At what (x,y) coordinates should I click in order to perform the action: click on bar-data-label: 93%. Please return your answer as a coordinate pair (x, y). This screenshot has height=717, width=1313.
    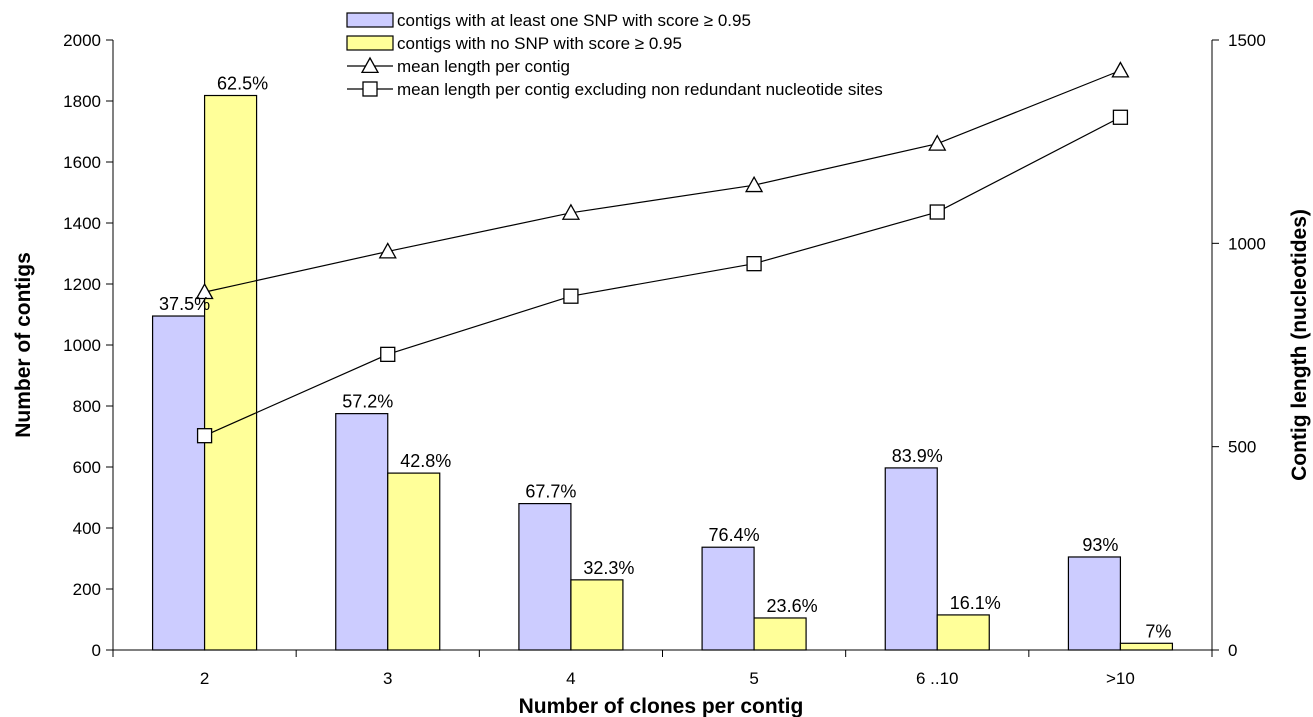
    Looking at the image, I should click on (1100, 545).